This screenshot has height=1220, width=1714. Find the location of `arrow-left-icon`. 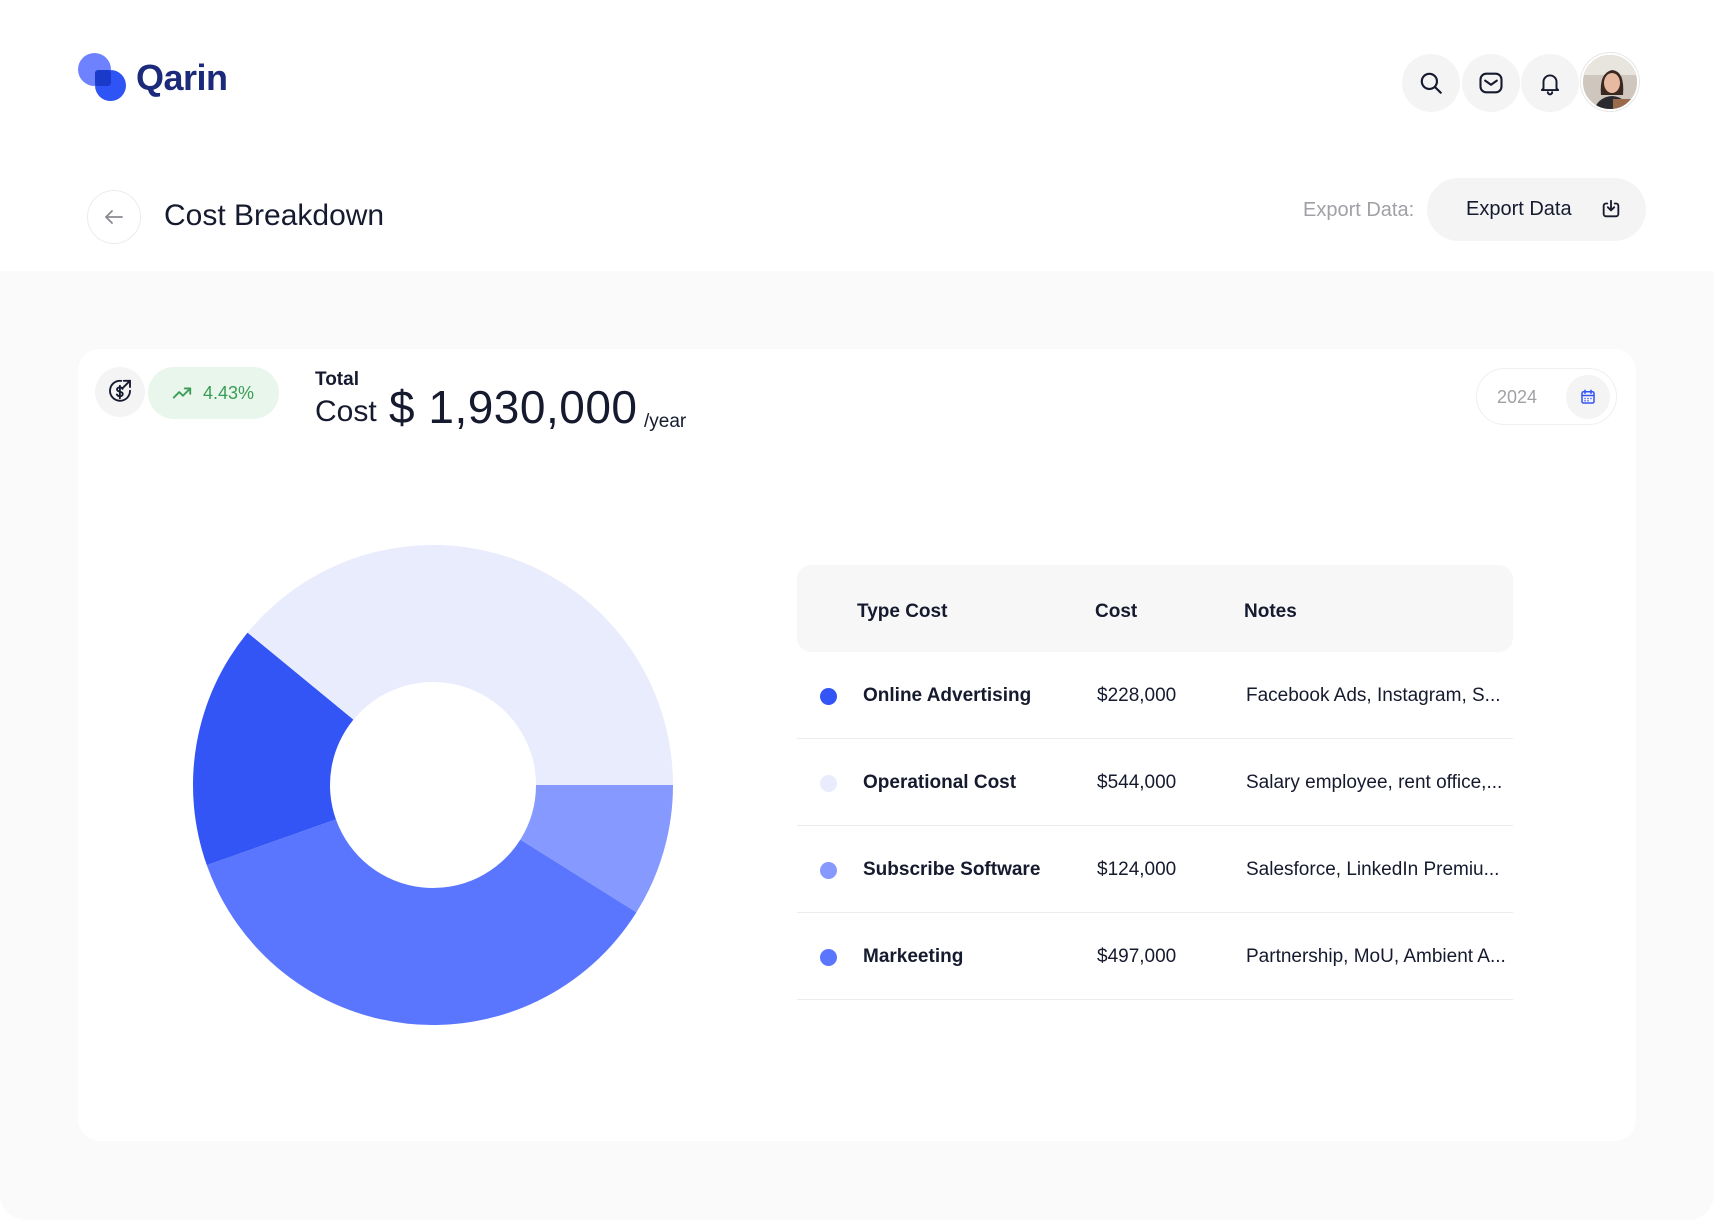

arrow-left-icon is located at coordinates (114, 217).